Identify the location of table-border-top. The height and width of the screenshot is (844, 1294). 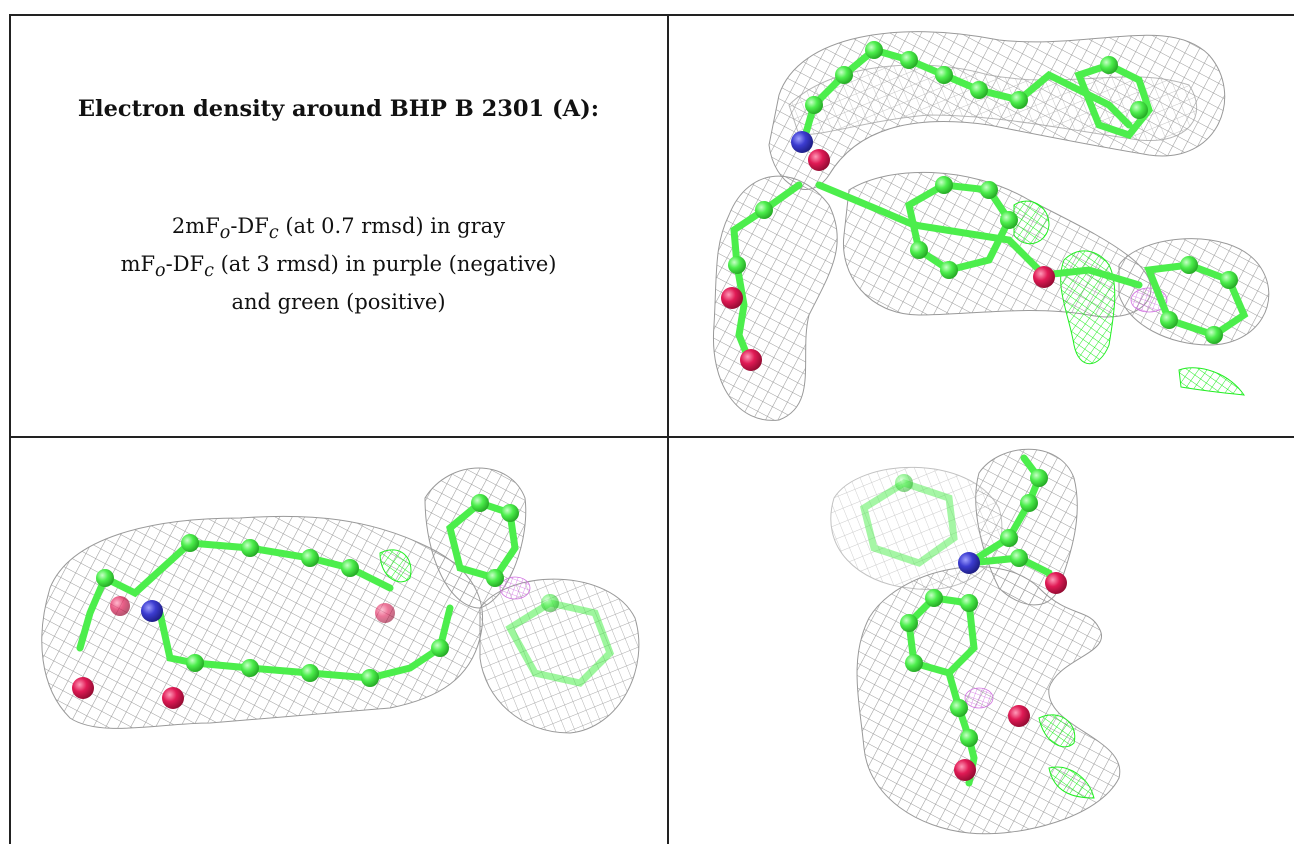
(651, 15).